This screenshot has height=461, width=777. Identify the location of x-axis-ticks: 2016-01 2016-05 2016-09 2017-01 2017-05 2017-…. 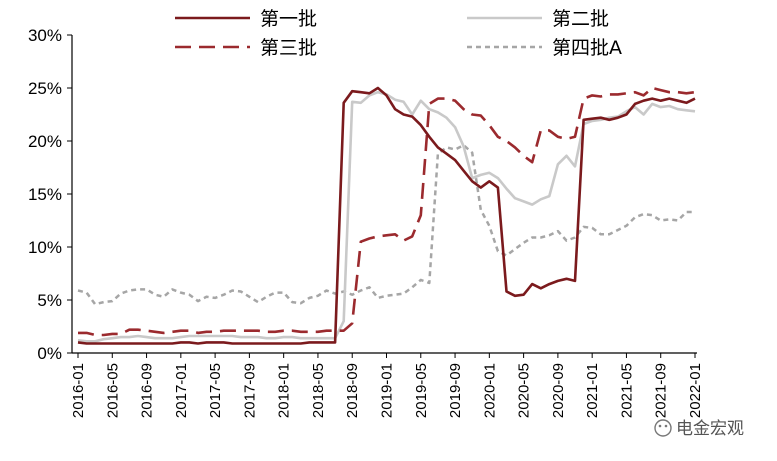
(387, 385).